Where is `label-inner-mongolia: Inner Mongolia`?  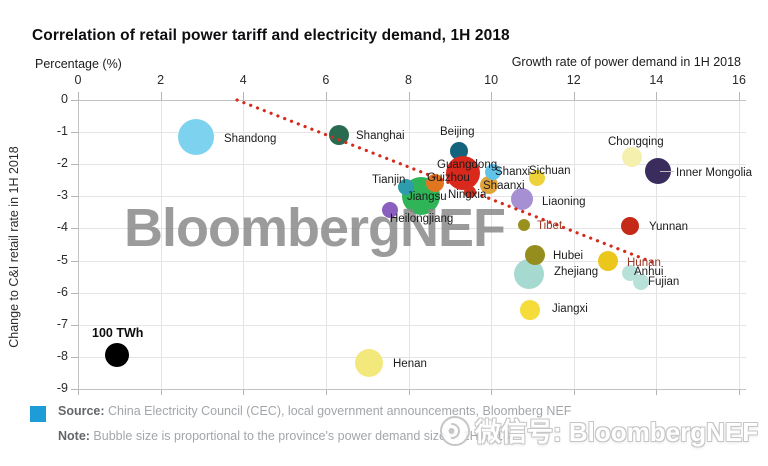
label-inner-mongolia: Inner Mongolia is located at coordinates (714, 173).